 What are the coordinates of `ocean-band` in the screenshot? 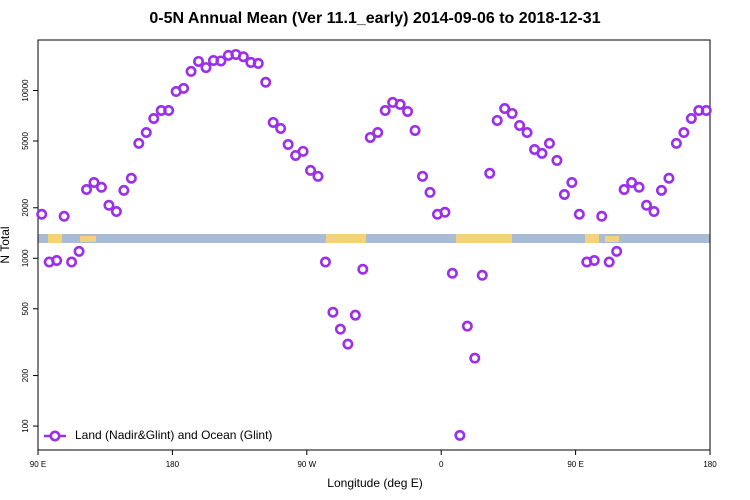 It's located at (374, 238).